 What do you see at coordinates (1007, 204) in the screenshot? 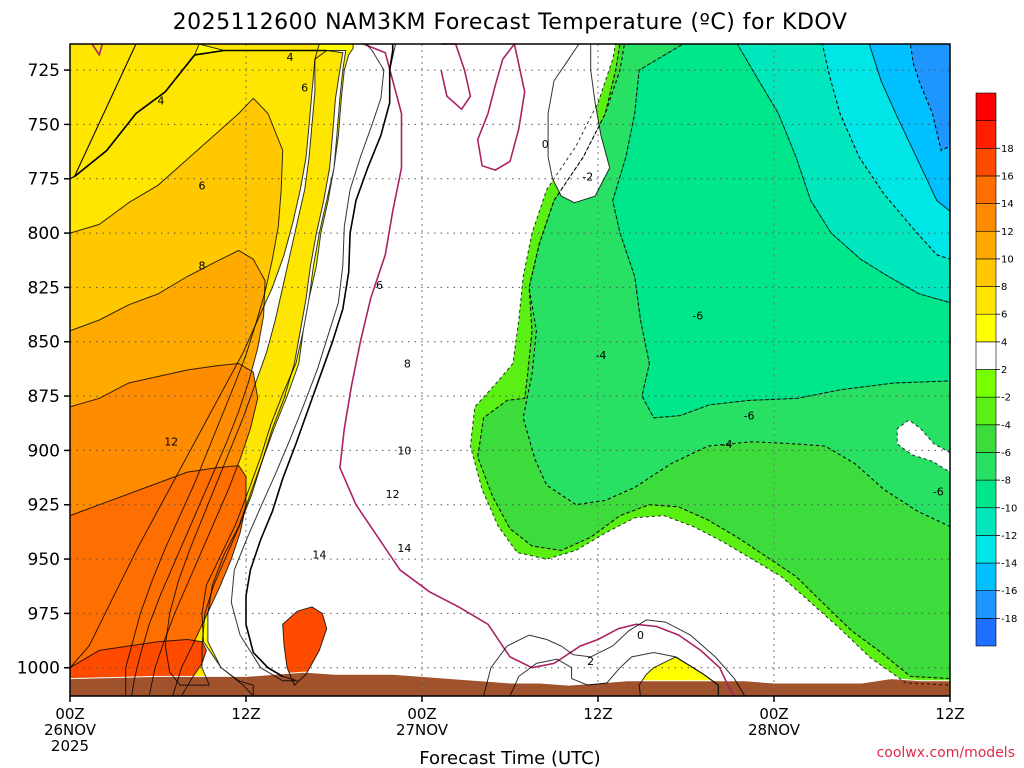
I see `colorbar-label: 14` at bounding box center [1007, 204].